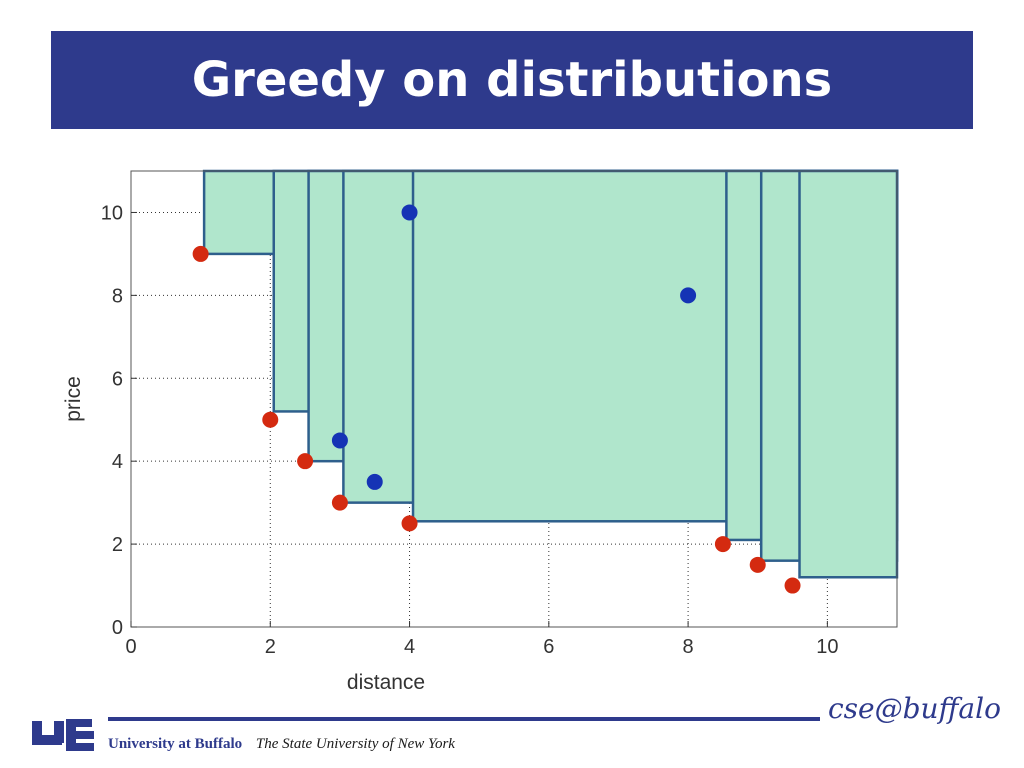 The image size is (1024, 768). I want to click on cse-brand: cse@buffalo, so click(914, 708).